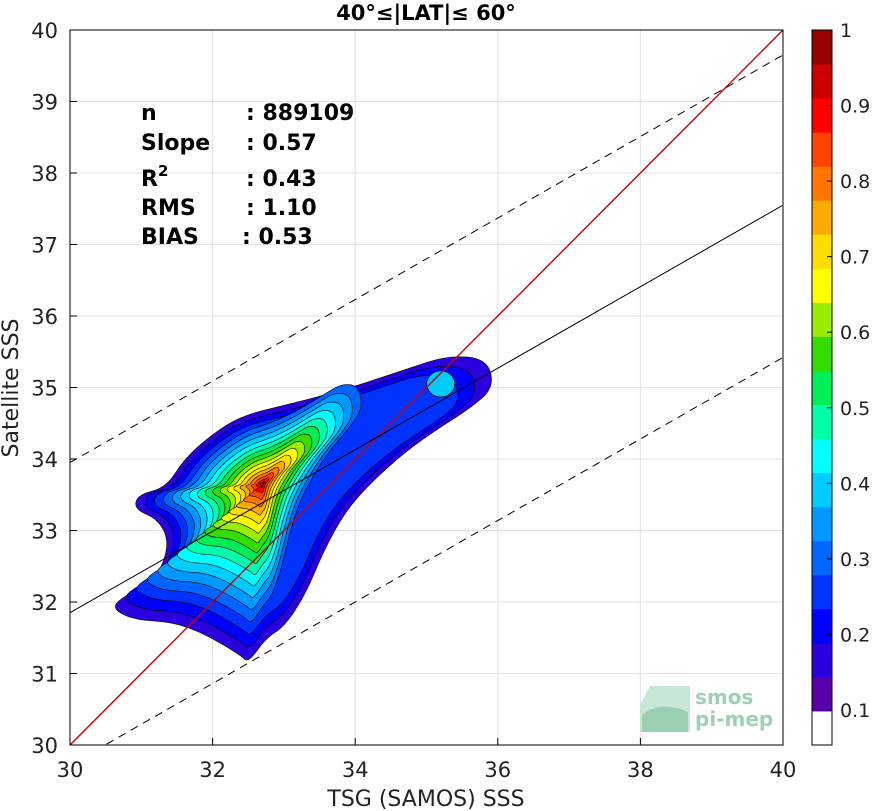 Image resolution: width=874 pixels, height=811 pixels. I want to click on x-tick-label: 34, so click(355, 770).